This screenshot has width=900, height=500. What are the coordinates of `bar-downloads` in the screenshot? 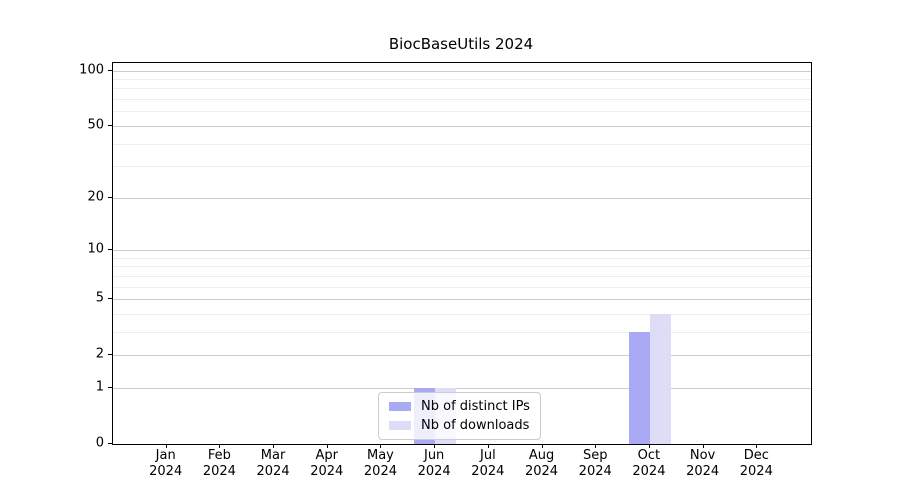 It's located at (660, 378).